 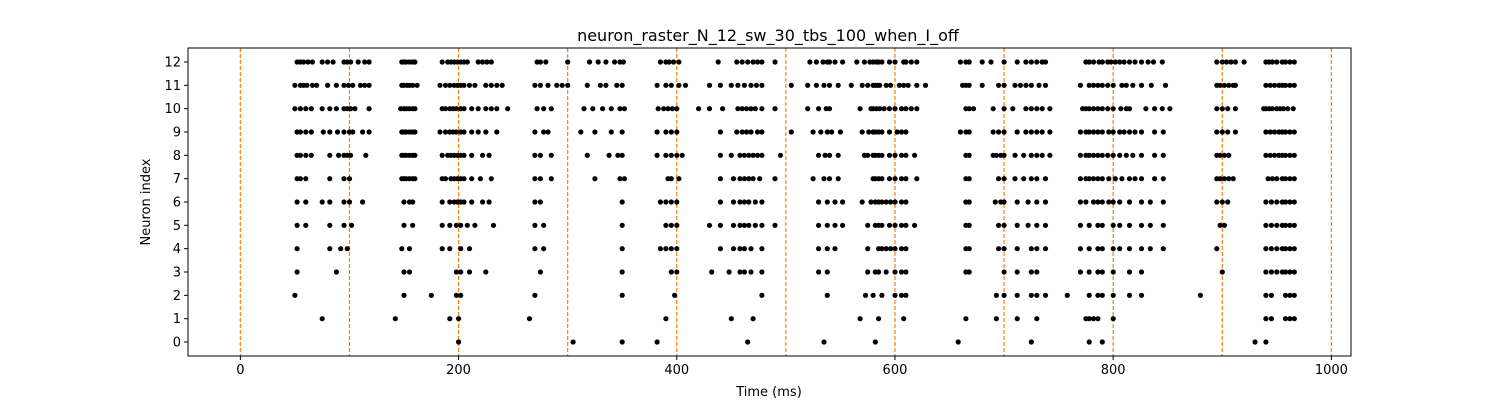 What do you see at coordinates (177, 179) in the screenshot?
I see `y-tick-label-7: 7` at bounding box center [177, 179].